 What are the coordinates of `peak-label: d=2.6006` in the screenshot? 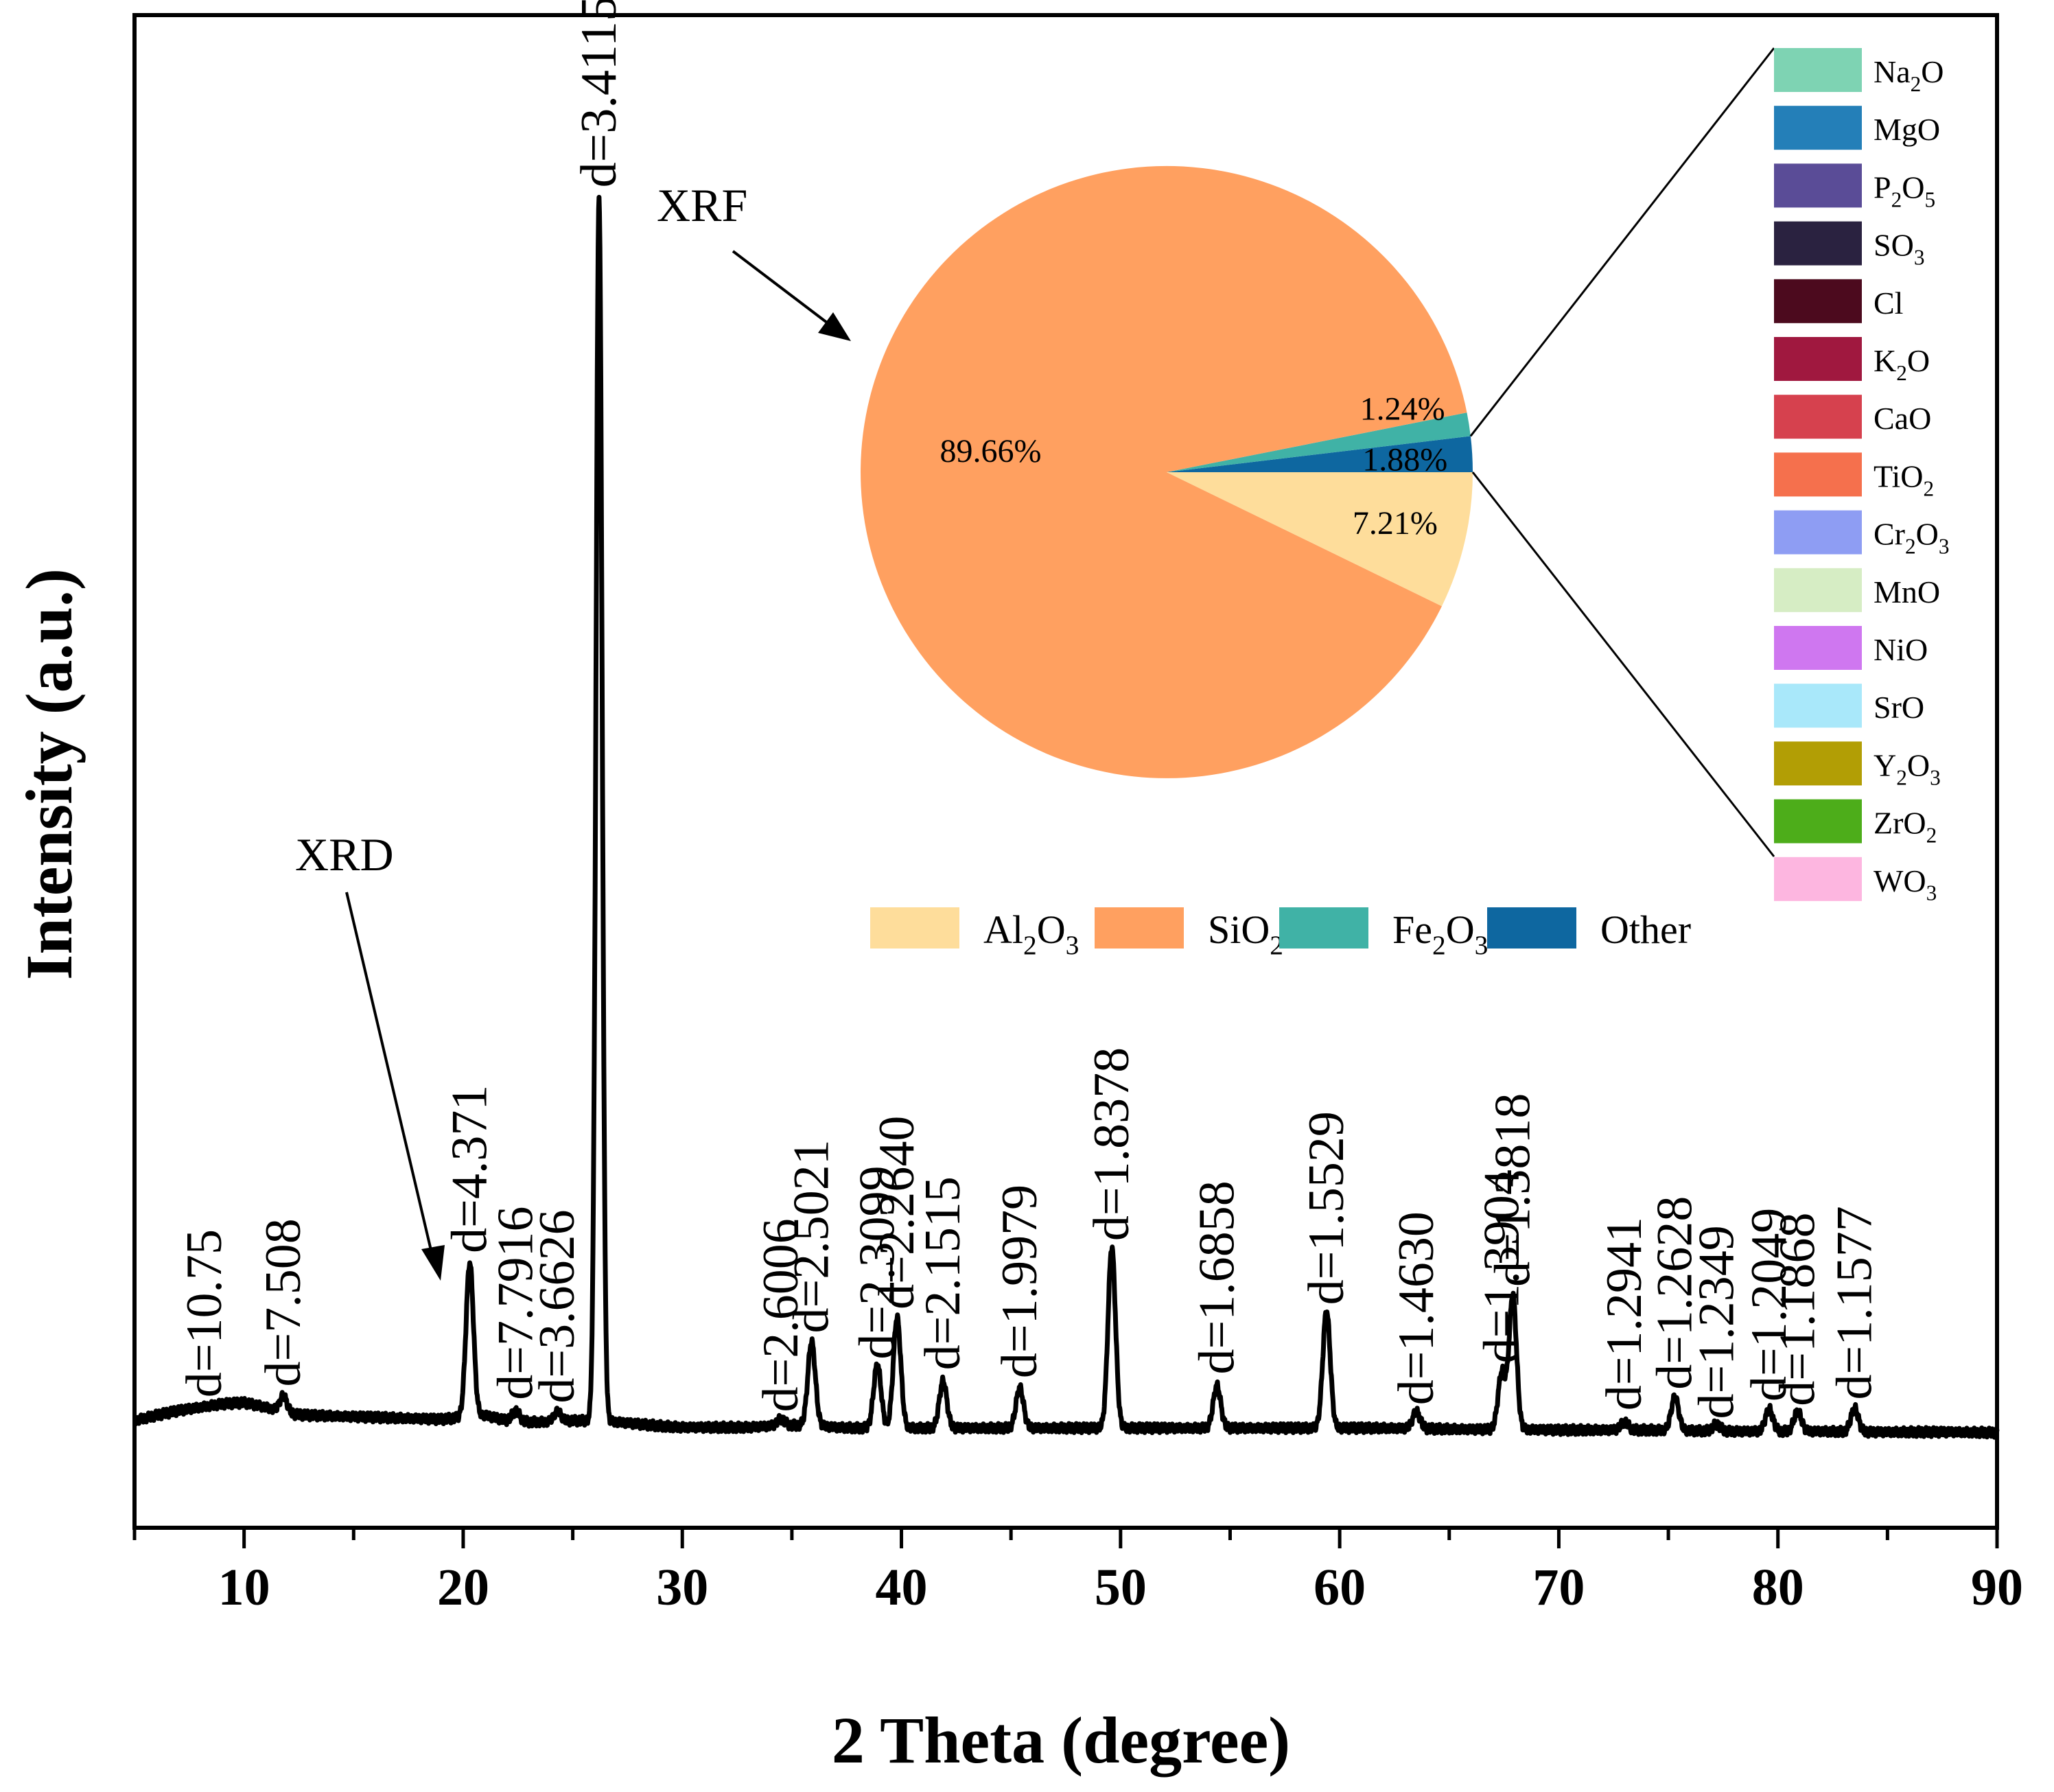 It's located at (781, 1315).